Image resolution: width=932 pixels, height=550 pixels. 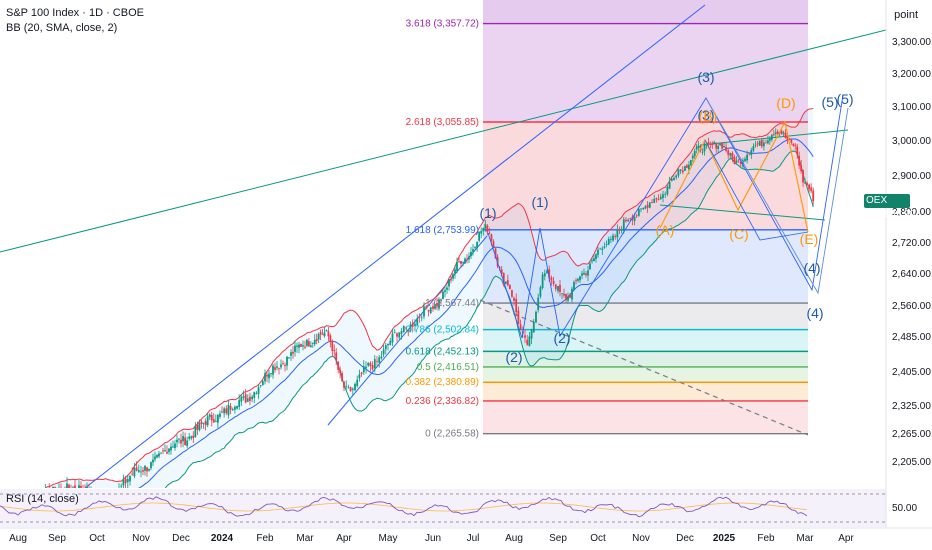 What do you see at coordinates (911, 141) in the screenshot?
I see `price-tick-label: 3,000.00` at bounding box center [911, 141].